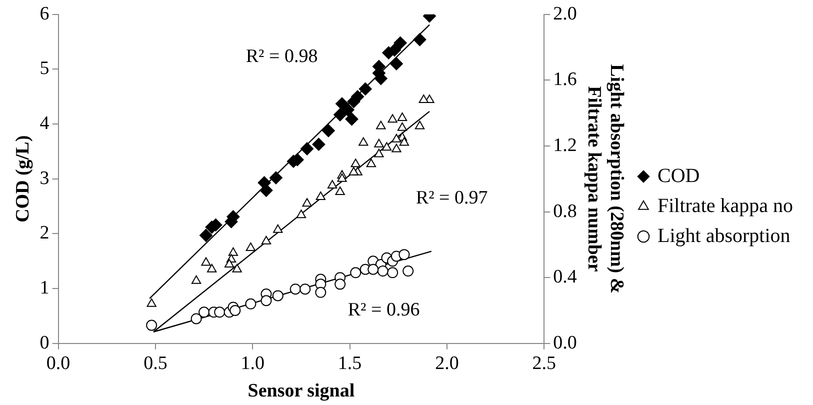 This screenshot has width=813, height=405. I want to click on y2-tick-label: 1.2, so click(565, 145).